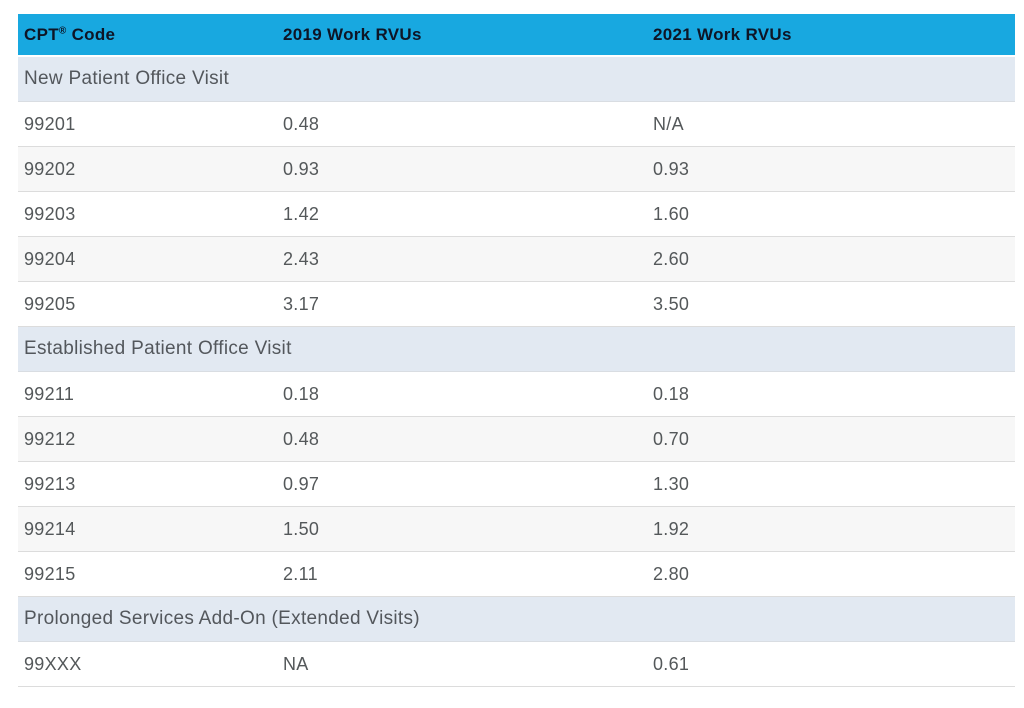 This screenshot has width=1024, height=708. I want to click on rvu-2021-cell: N/A, so click(834, 124).